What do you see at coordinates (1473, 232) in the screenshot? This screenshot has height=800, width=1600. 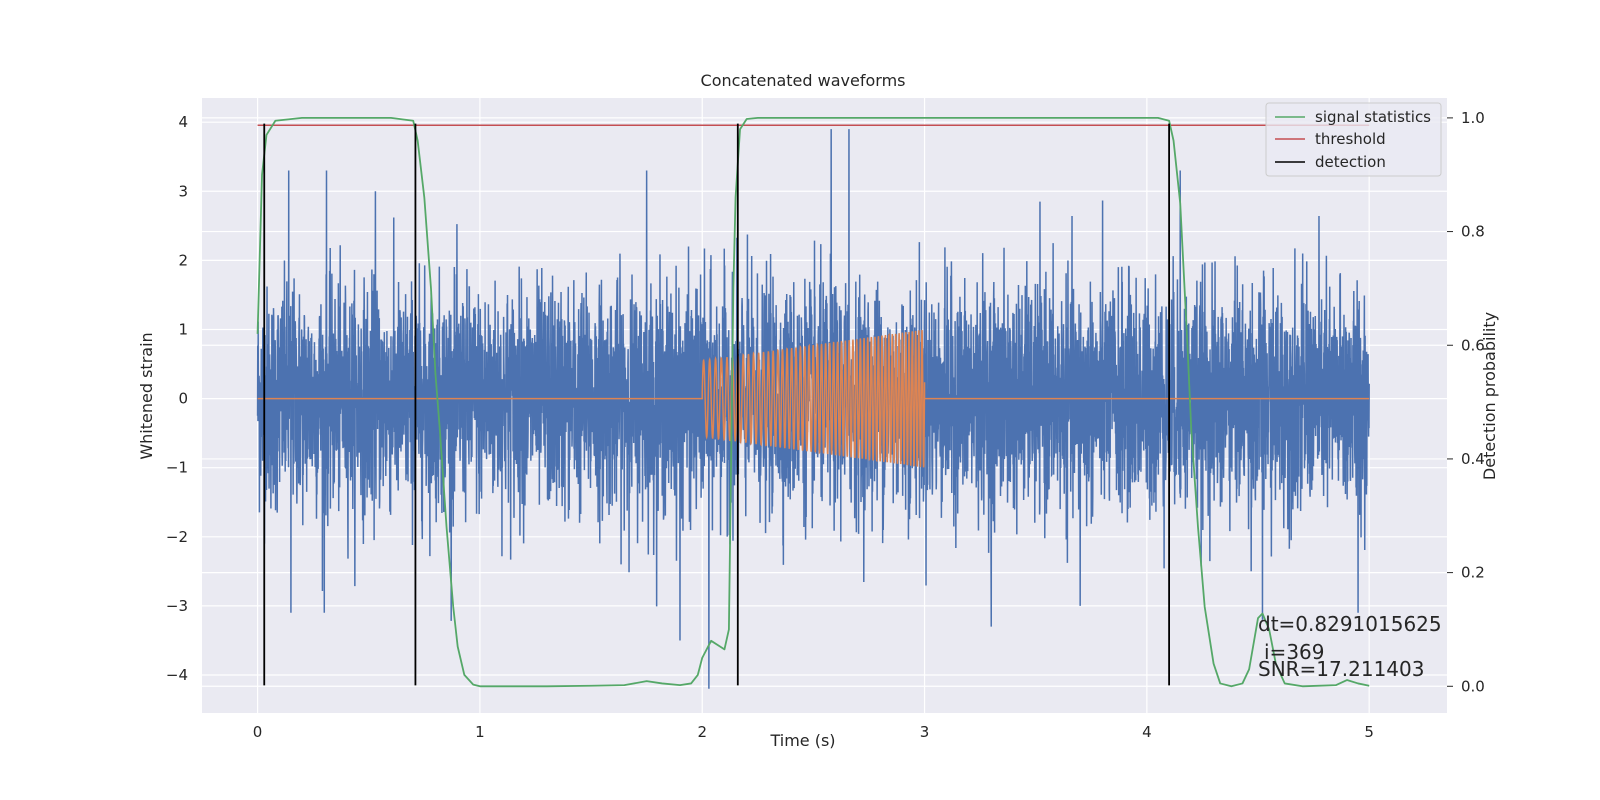 I see `y2-tick-label: 0.8` at bounding box center [1473, 232].